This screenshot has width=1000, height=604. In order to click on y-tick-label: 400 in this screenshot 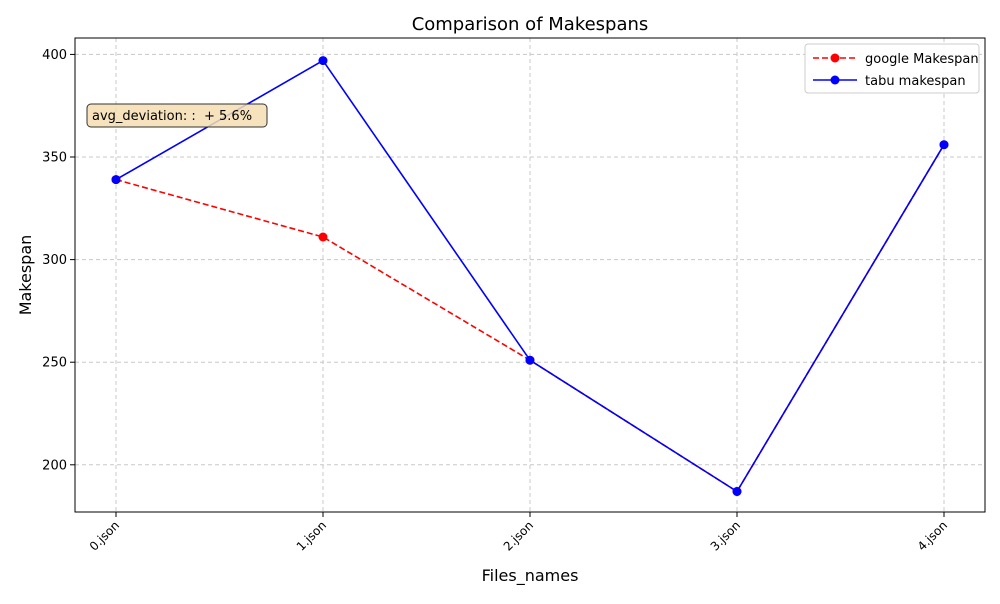, I will do `click(54, 55)`.